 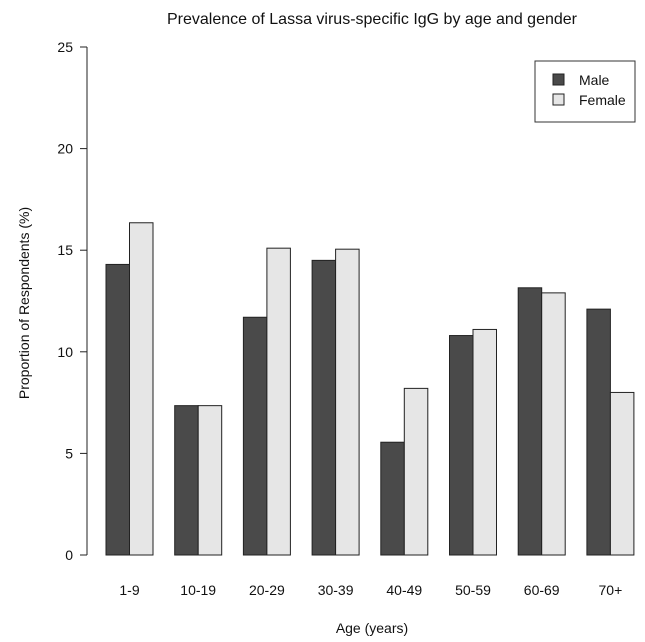 What do you see at coordinates (558, 79) in the screenshot?
I see `legend-swatch-male` at bounding box center [558, 79].